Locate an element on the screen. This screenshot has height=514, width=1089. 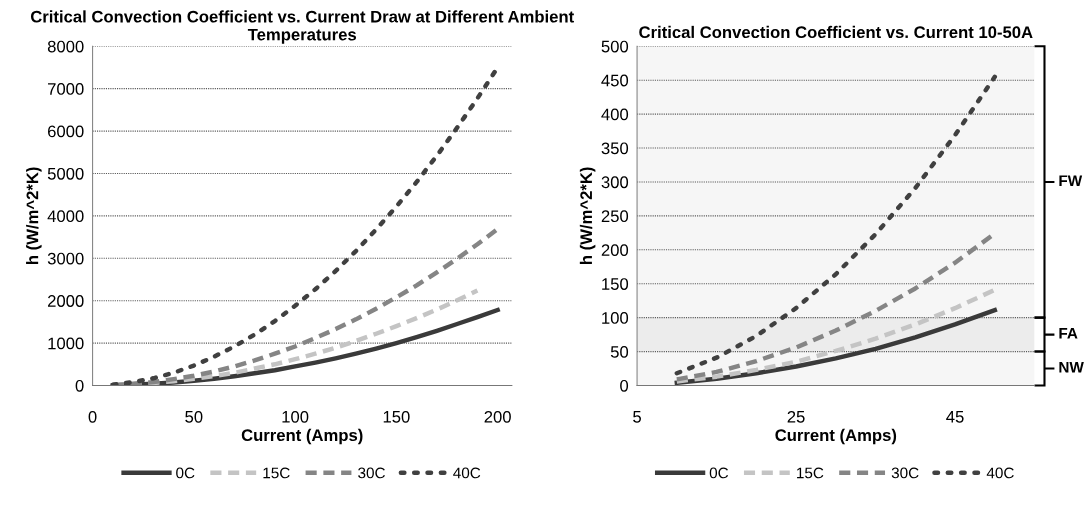
y-tick-label: 2000 is located at coordinates (66, 301).